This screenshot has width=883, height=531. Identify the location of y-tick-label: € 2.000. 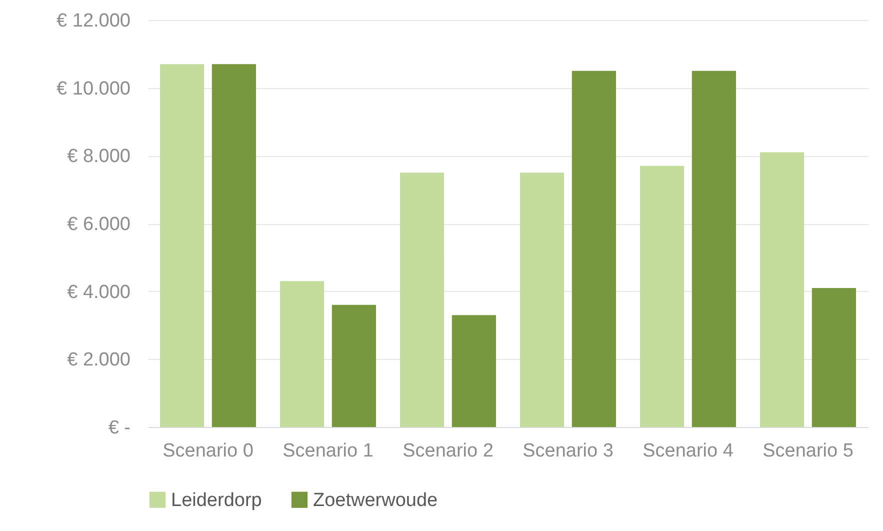
(98, 360).